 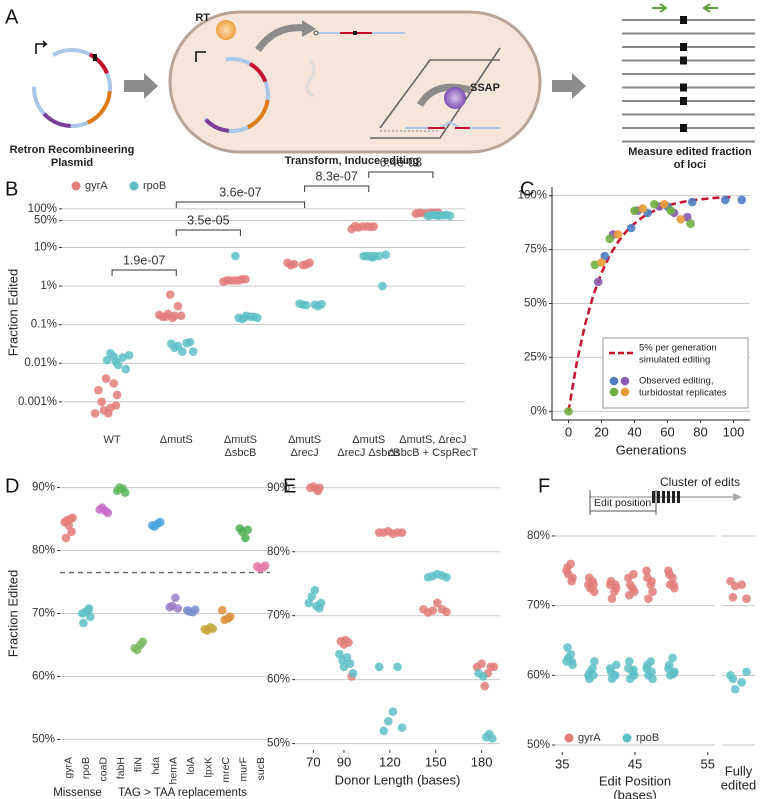 What do you see at coordinates (527, 189) in the screenshot?
I see `panel-letter: C` at bounding box center [527, 189].